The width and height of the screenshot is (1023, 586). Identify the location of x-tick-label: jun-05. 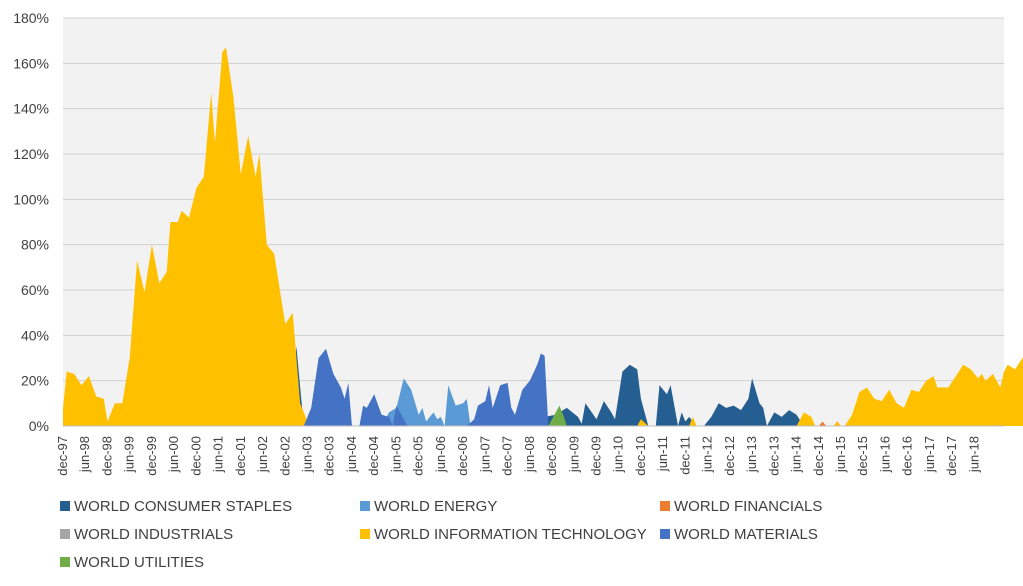
(395, 454).